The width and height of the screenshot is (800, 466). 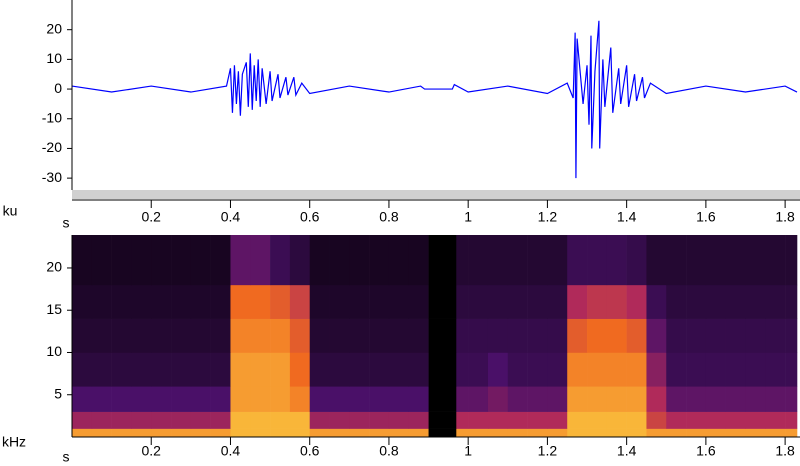 I want to click on x-axis-label: s, so click(x=66, y=223).